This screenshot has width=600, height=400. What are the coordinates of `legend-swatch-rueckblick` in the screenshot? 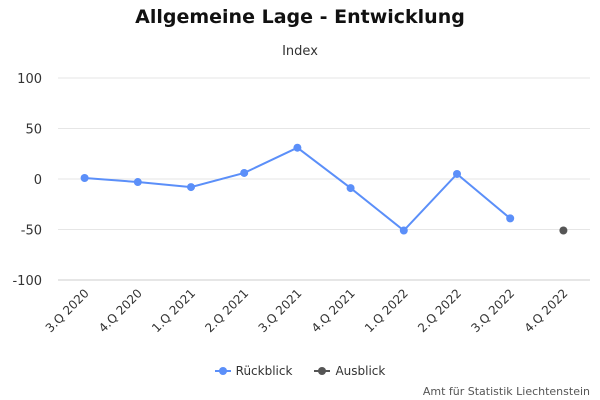 It's located at (222, 371).